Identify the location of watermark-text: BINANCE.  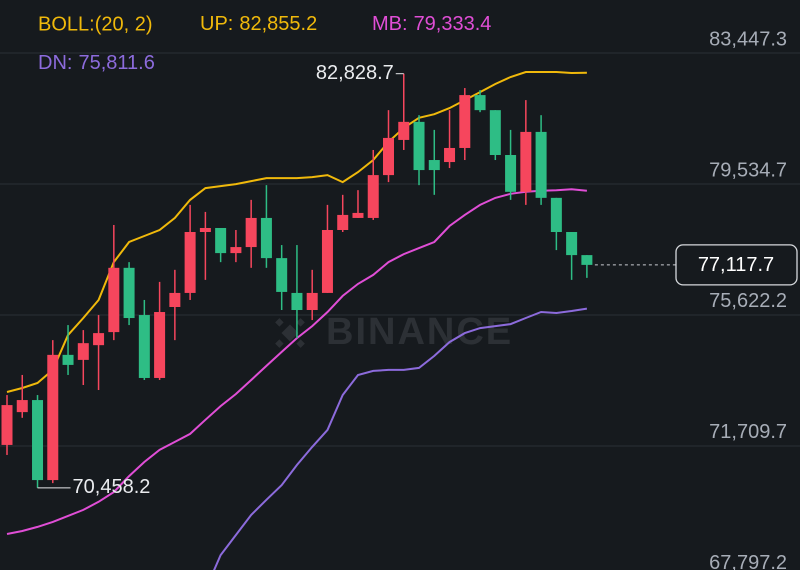
(419, 332).